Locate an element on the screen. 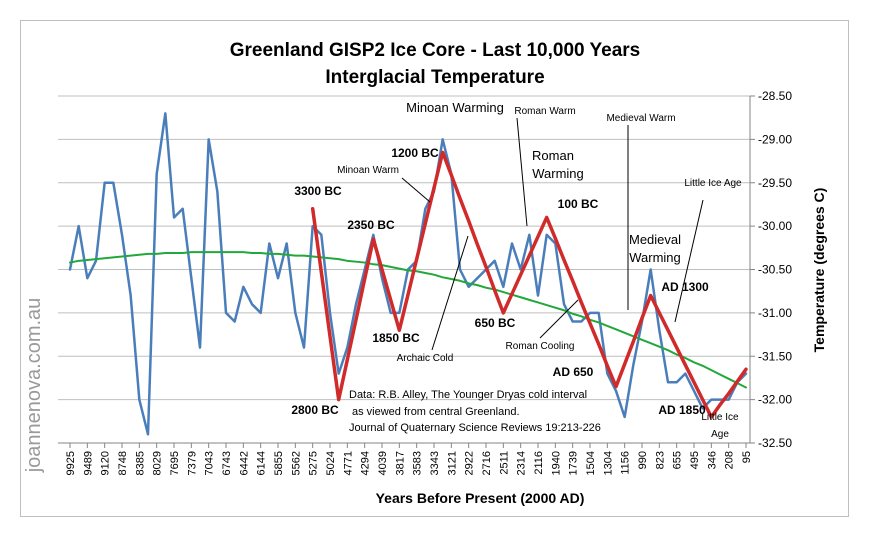  x-tick-label: 7695 is located at coordinates (175, 463).